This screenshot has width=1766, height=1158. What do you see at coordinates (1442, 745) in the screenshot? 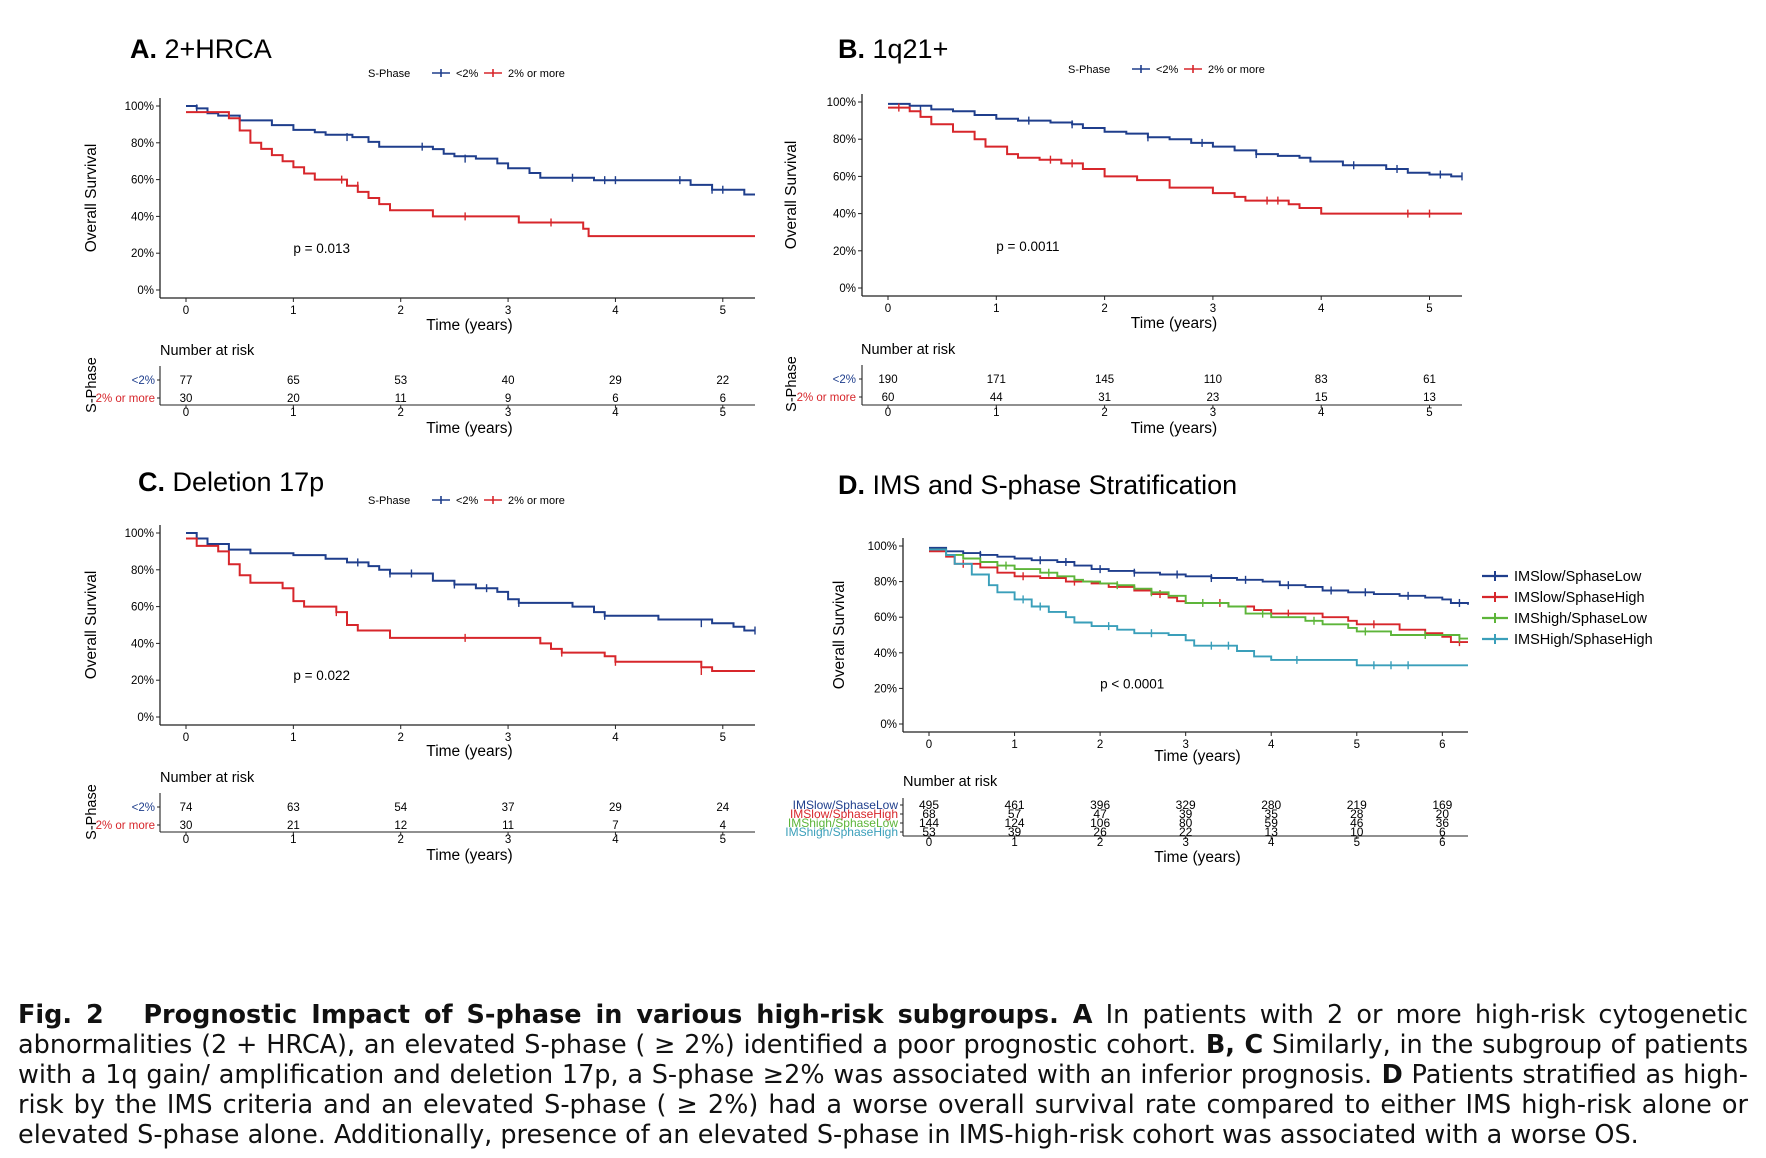
I see `x-tick-label: 6` at bounding box center [1442, 745].